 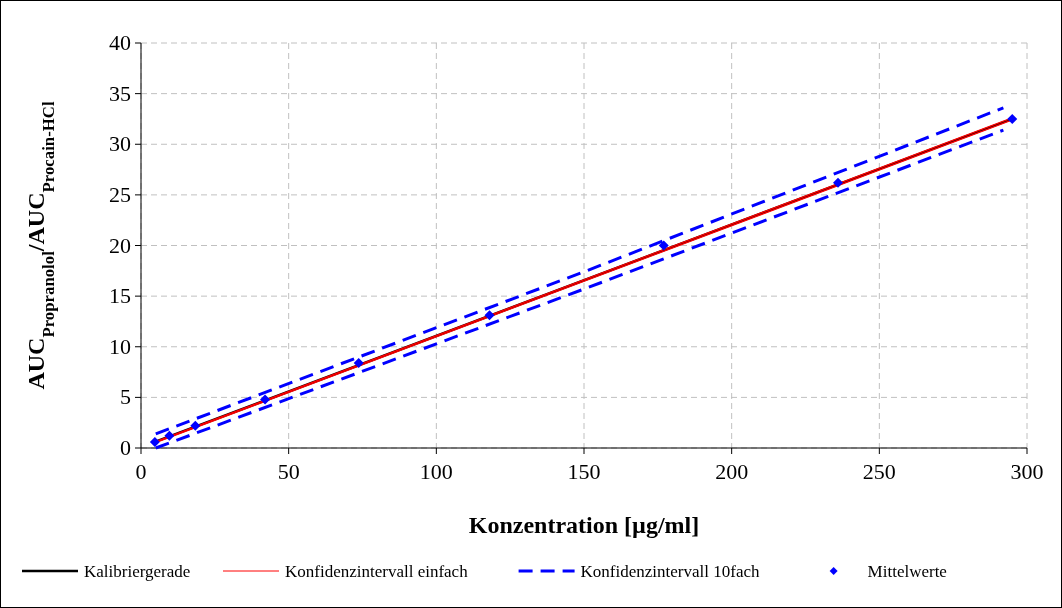 I want to click on y-tick-label: 20, so click(x=120, y=245).